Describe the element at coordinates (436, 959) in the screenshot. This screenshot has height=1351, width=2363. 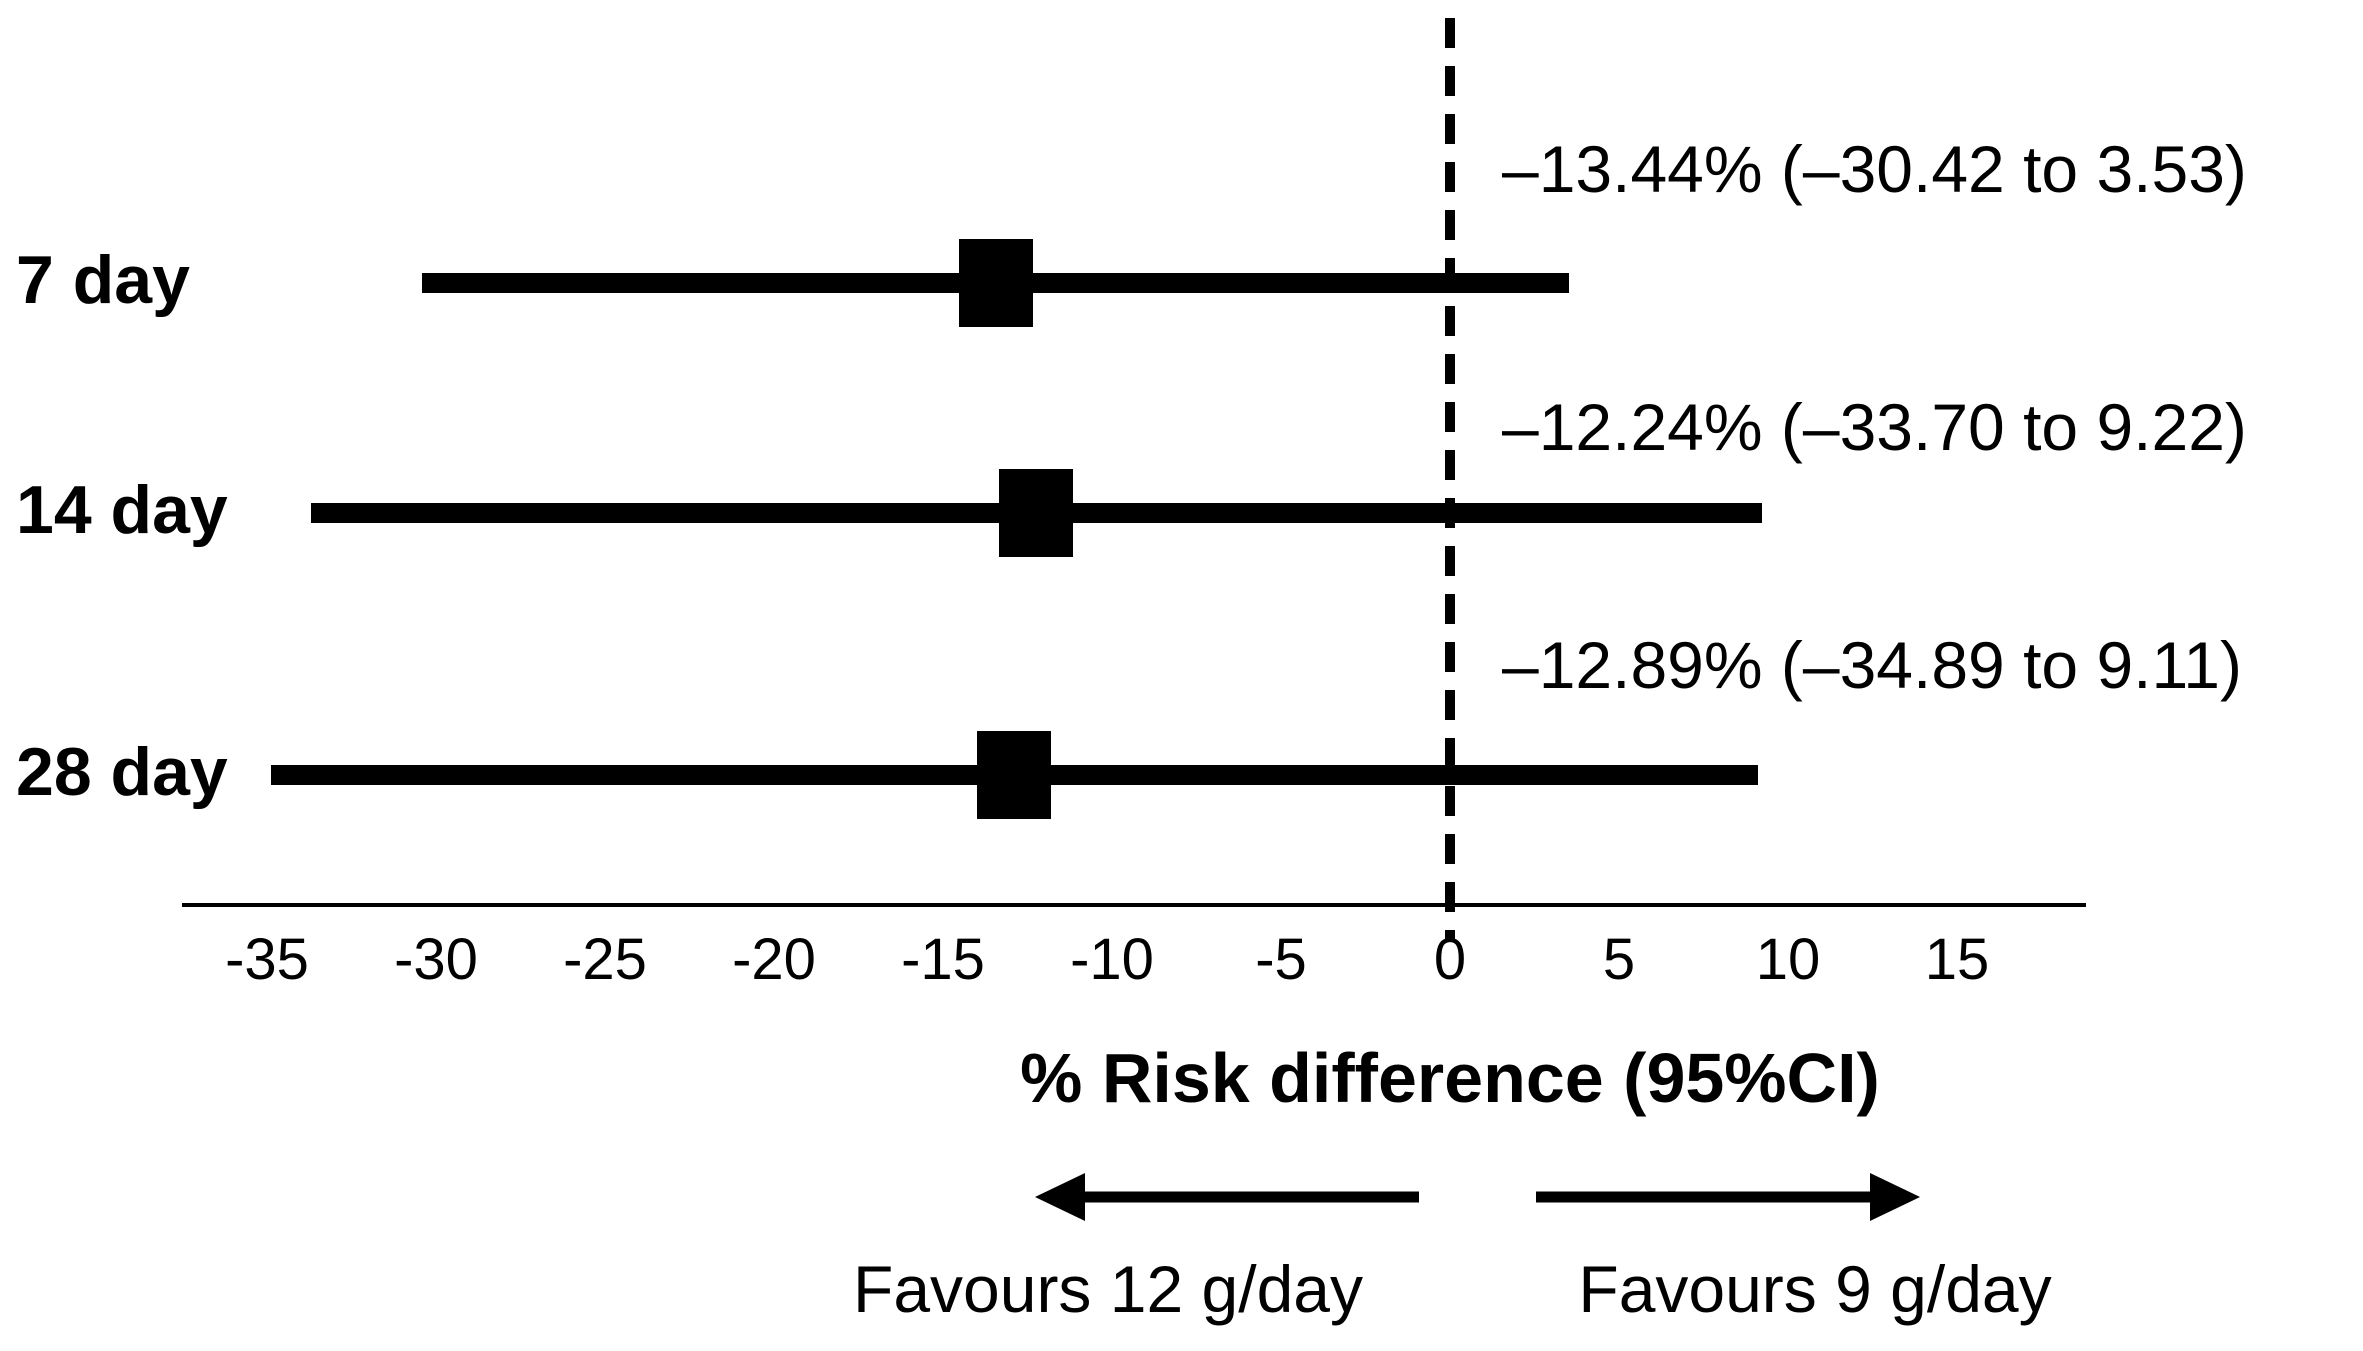
I see `x-axis-tick-label: -30` at that location.